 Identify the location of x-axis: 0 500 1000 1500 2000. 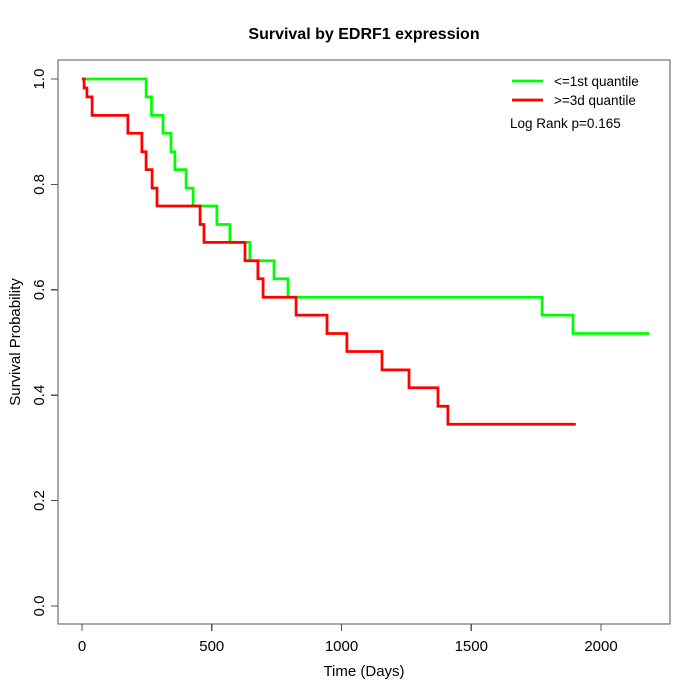
(348, 639).